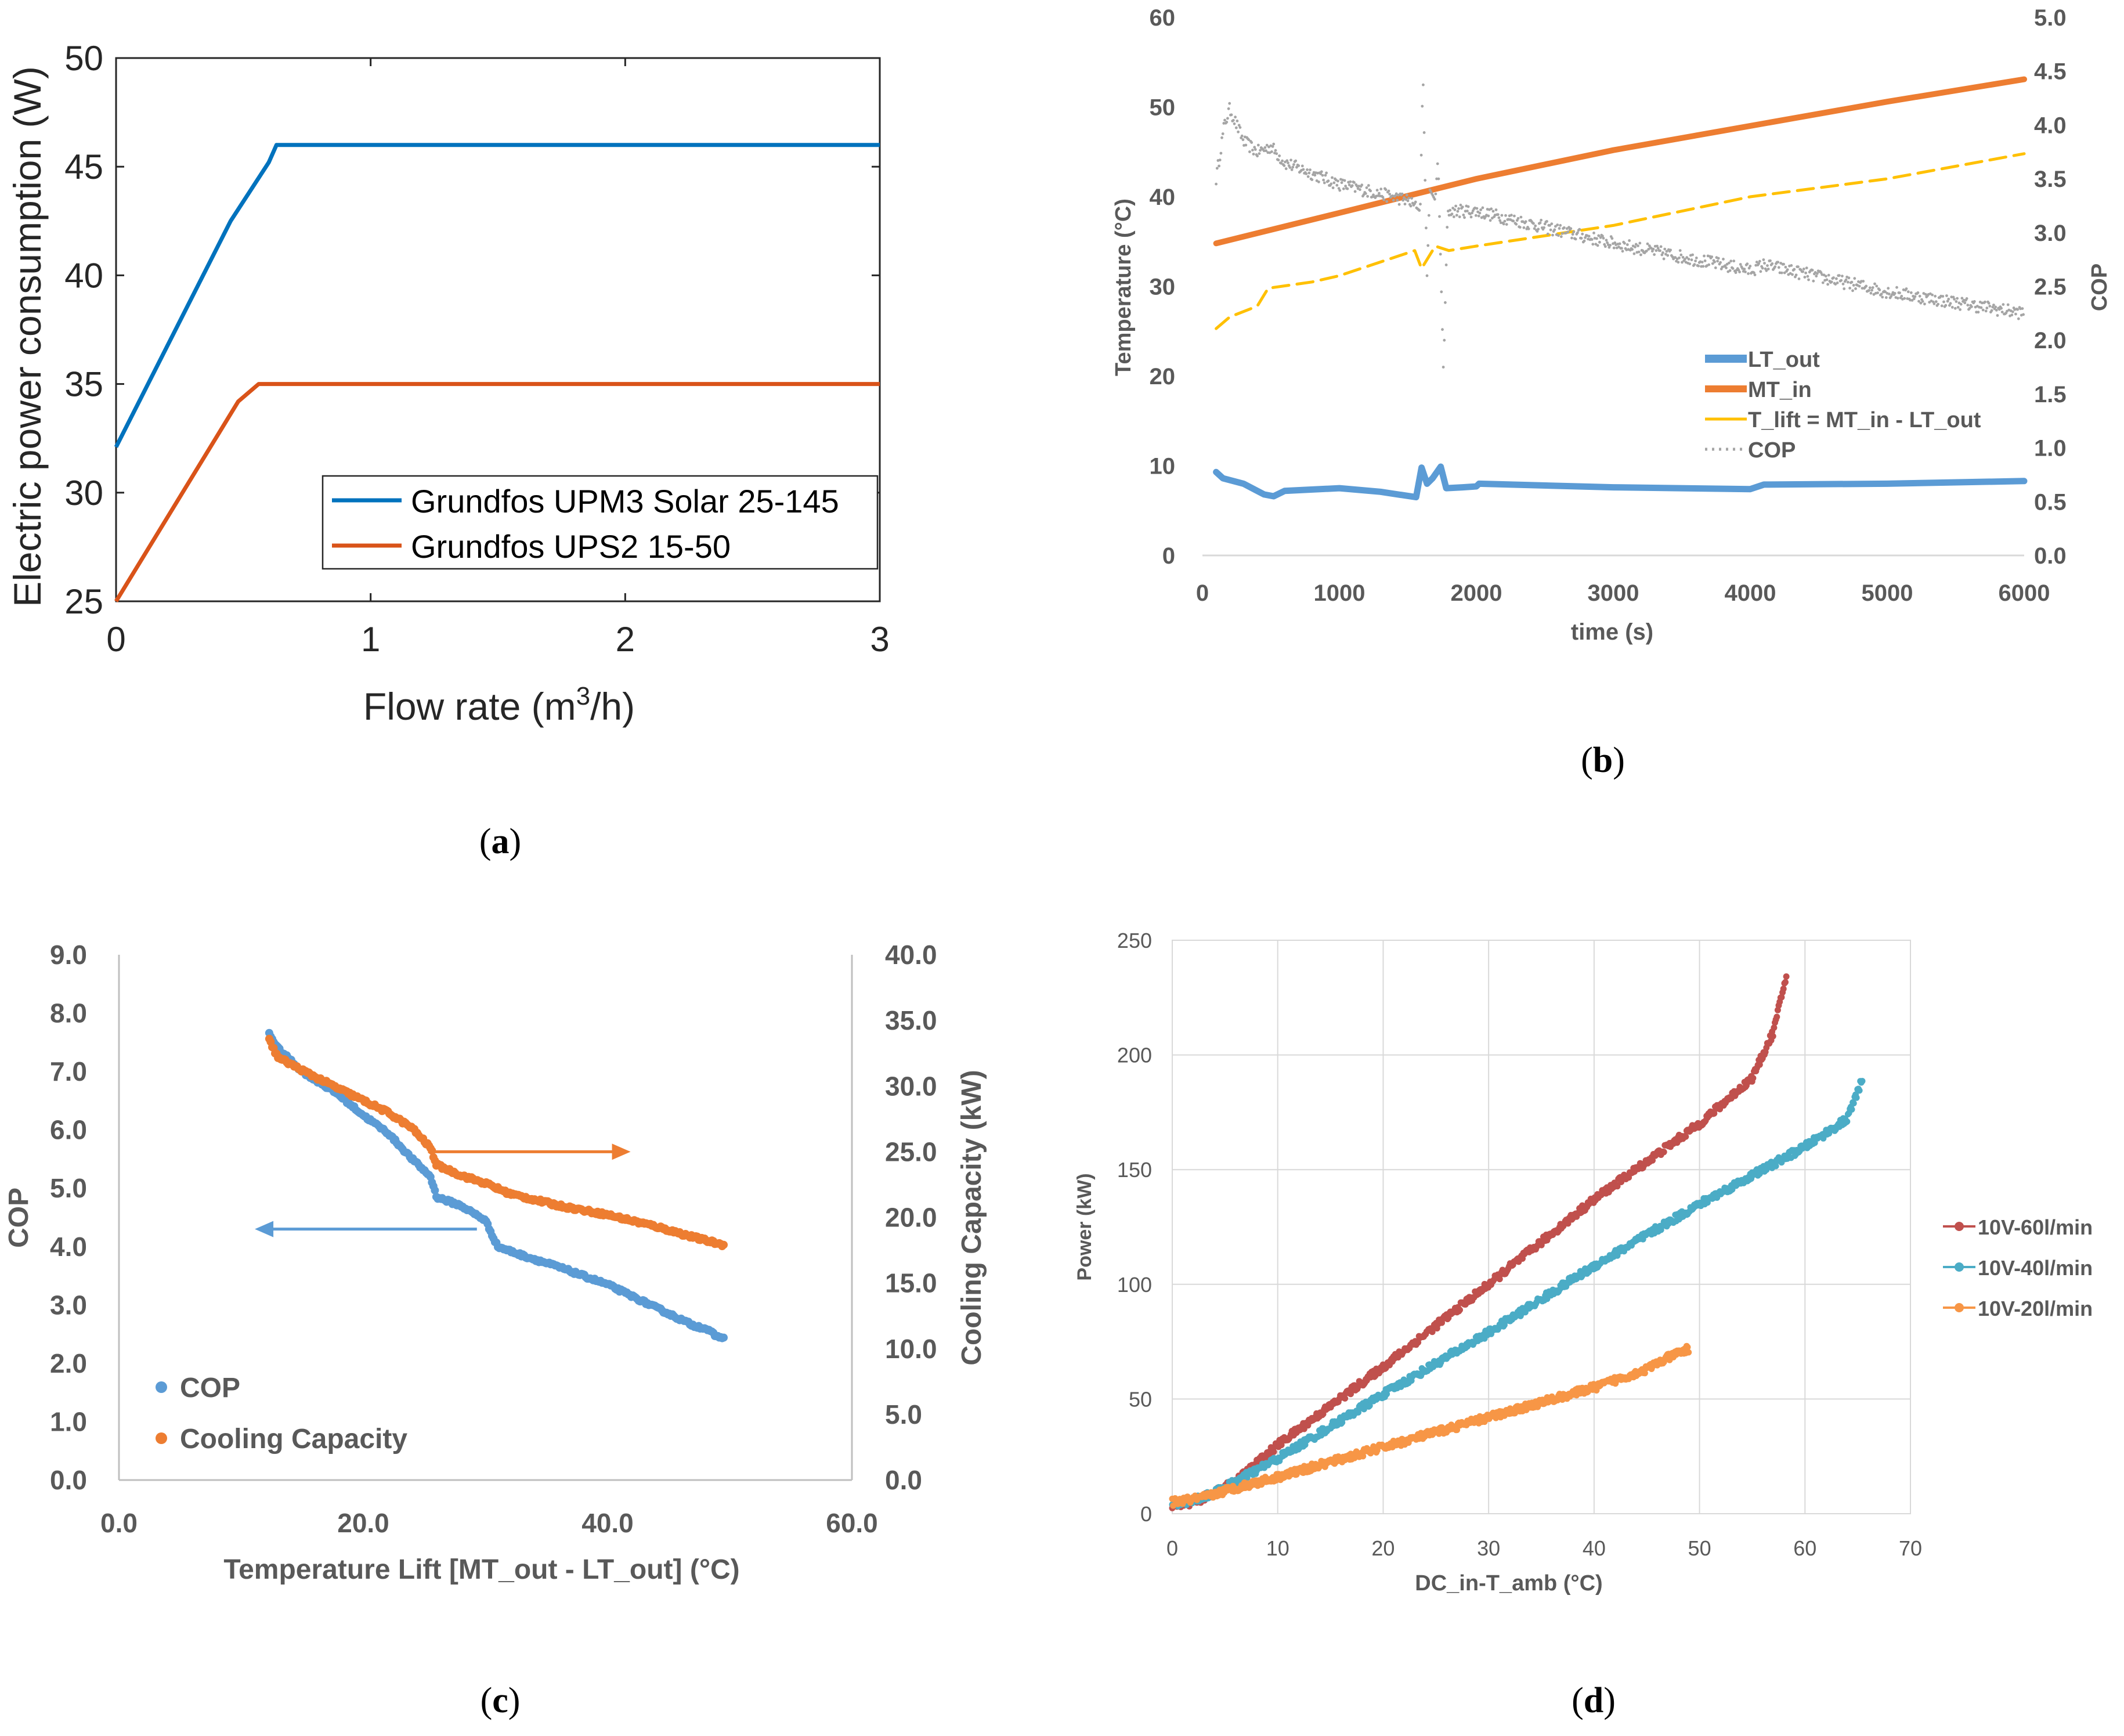  What do you see at coordinates (83, 166) in the screenshot?
I see `panel-a-y-tick-label: 45` at bounding box center [83, 166].